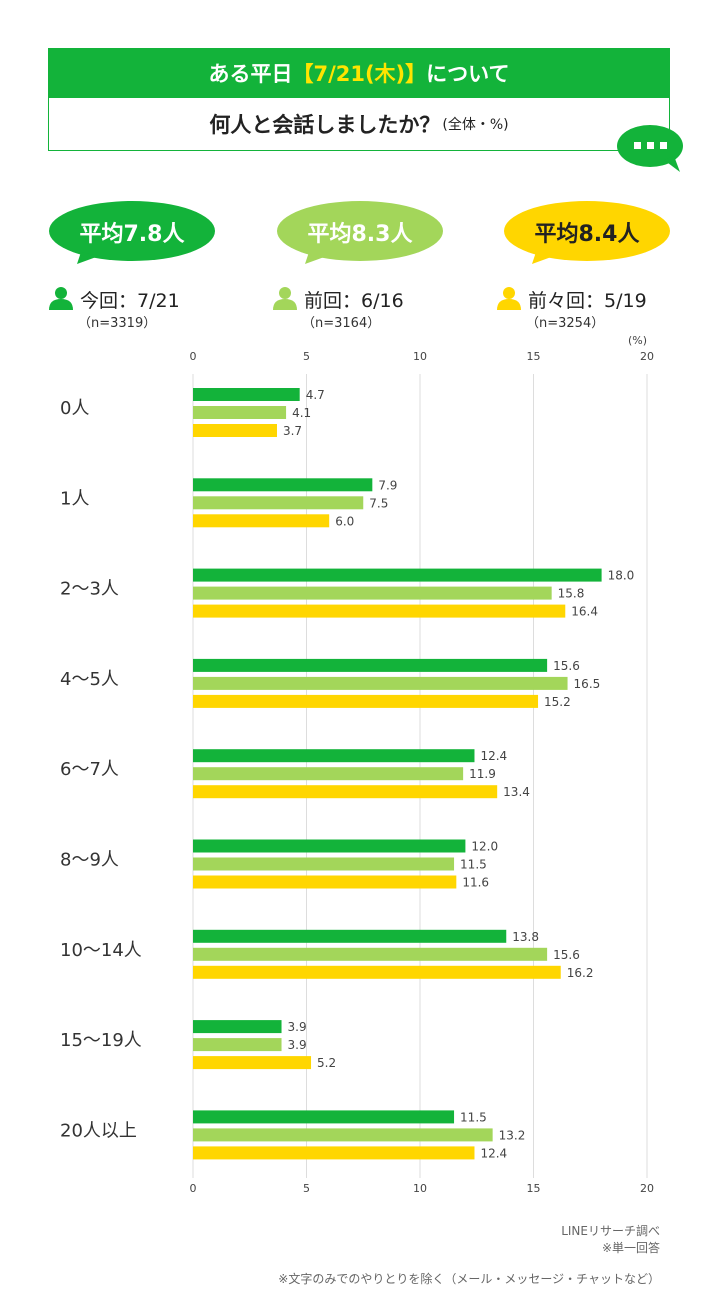 This screenshot has width=720, height=1308. I want to click on average-previous-text: 平均8.3人, so click(360, 234).